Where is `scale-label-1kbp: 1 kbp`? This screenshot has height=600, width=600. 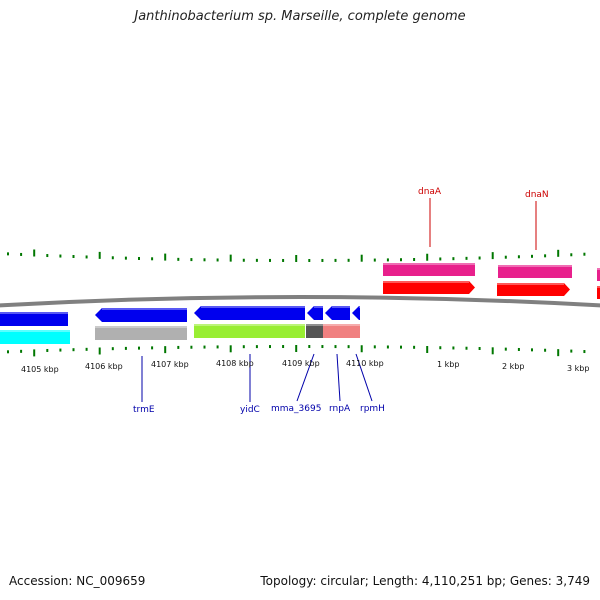
scale-label-1kbp: 1 kbp is located at coordinates (448, 364).